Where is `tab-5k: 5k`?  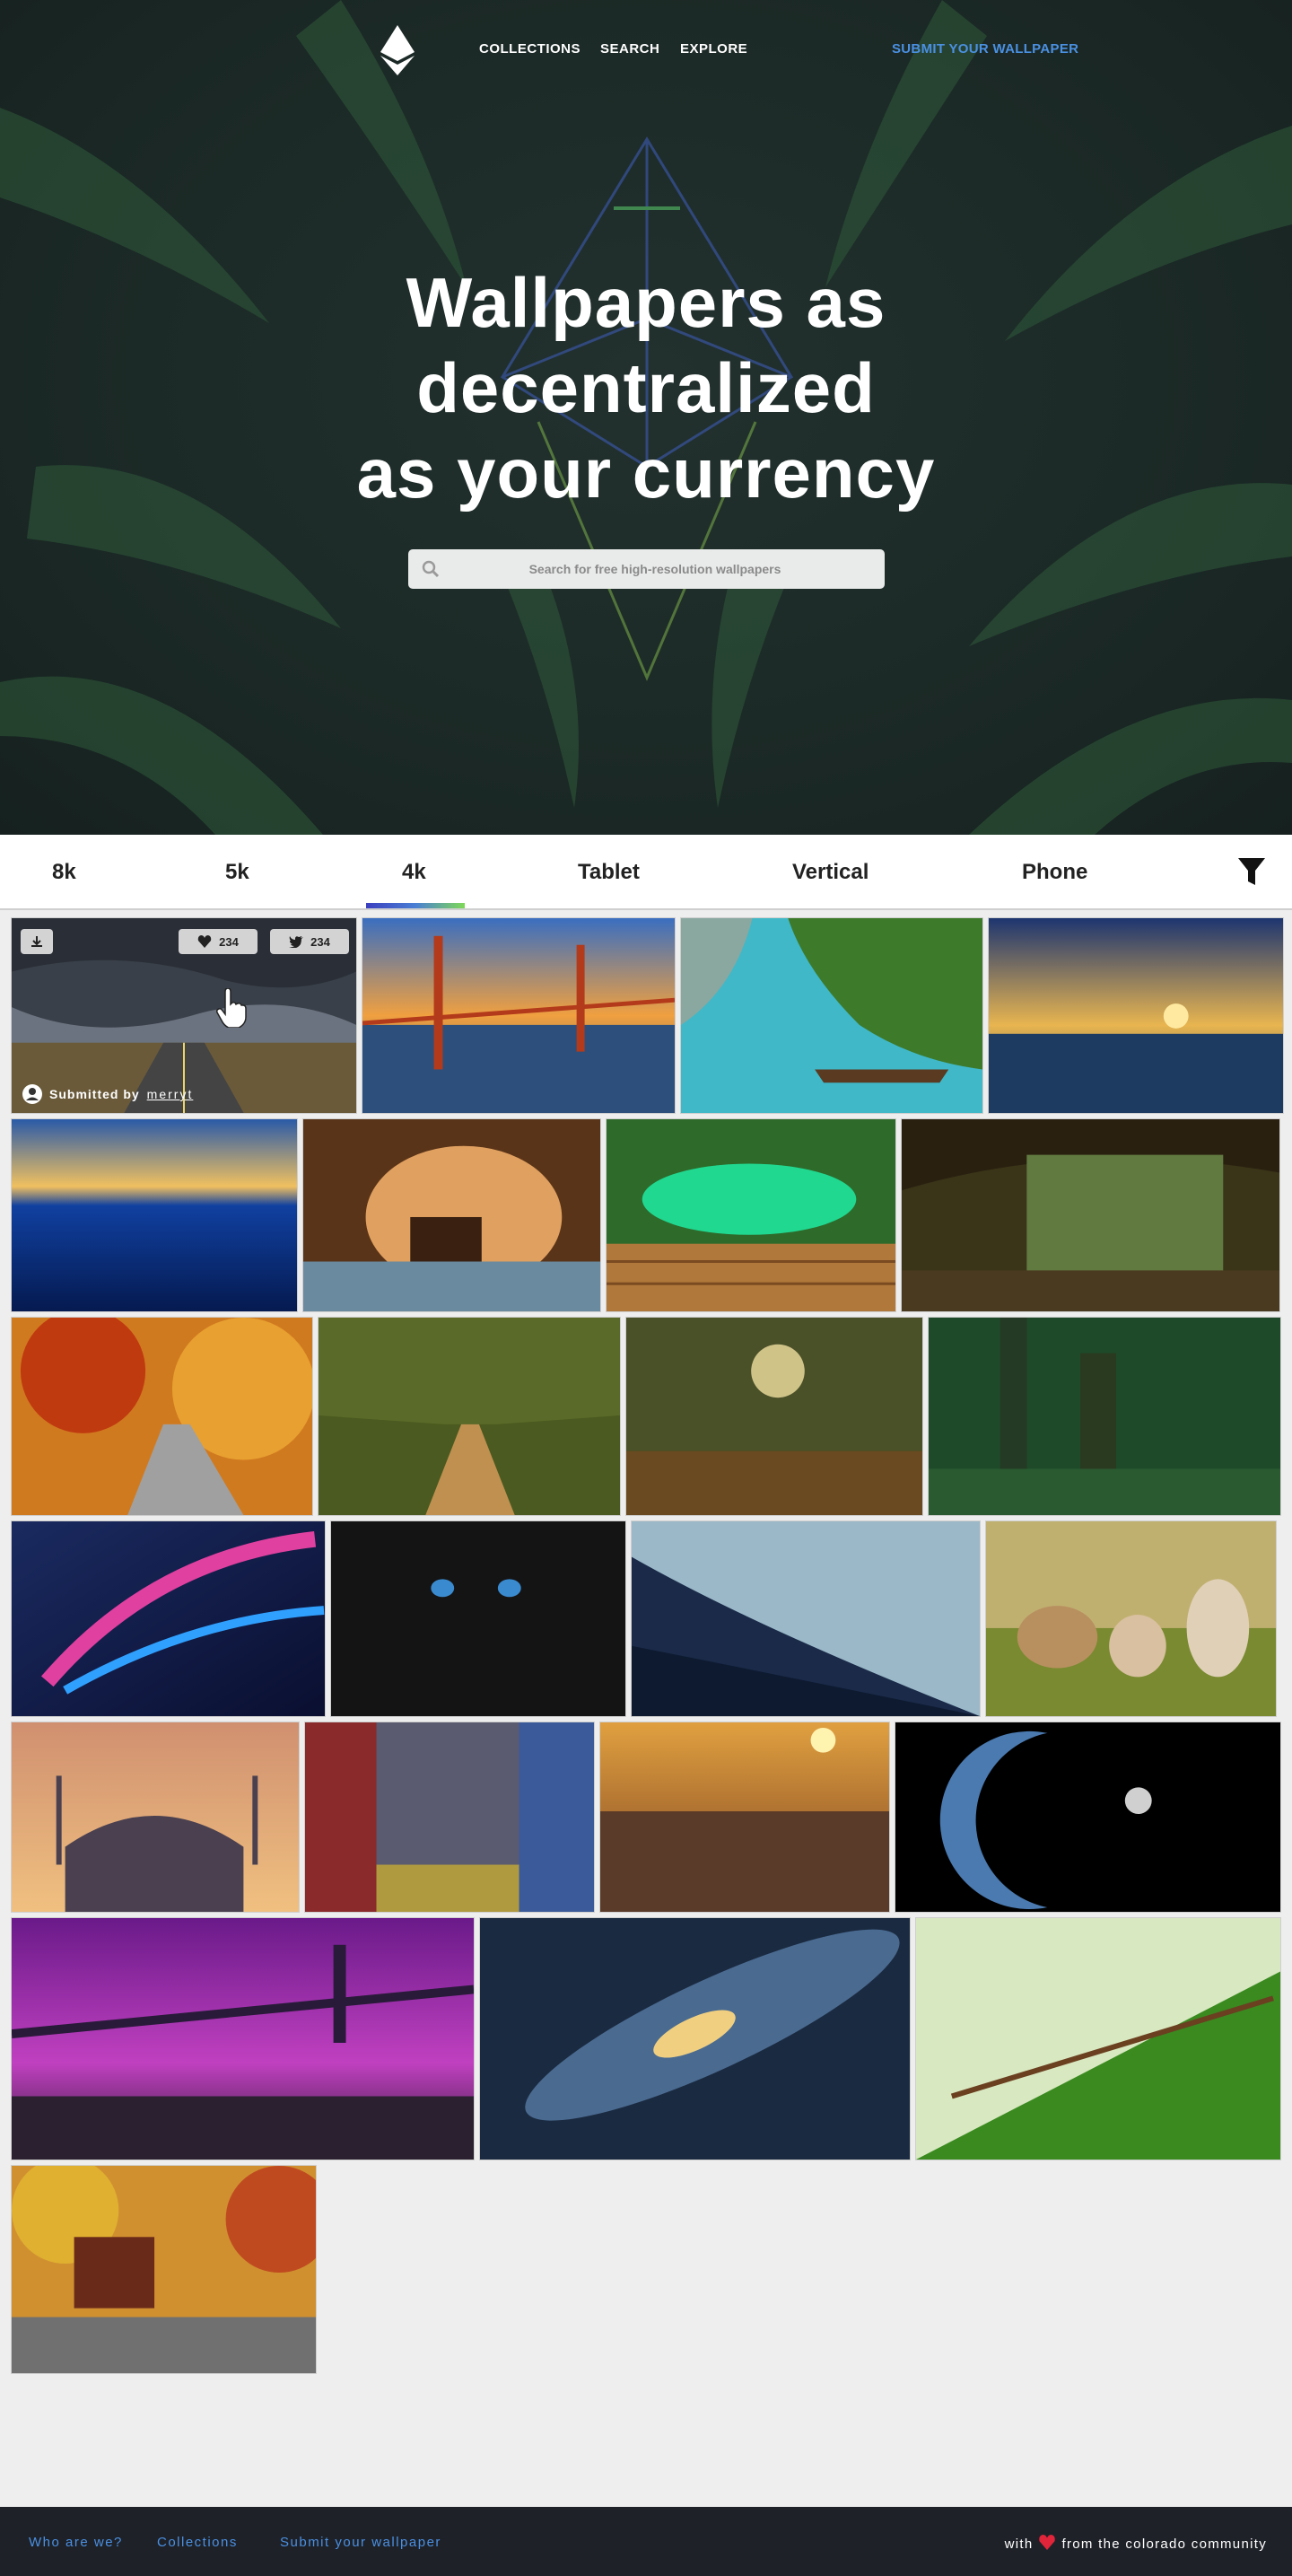
tab-5k: 5k is located at coordinates (237, 872).